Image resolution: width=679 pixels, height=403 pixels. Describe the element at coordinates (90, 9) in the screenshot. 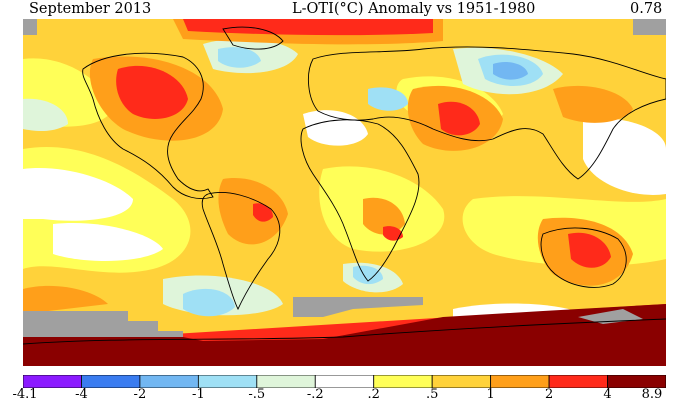

I see `date-label: September 2013` at that location.